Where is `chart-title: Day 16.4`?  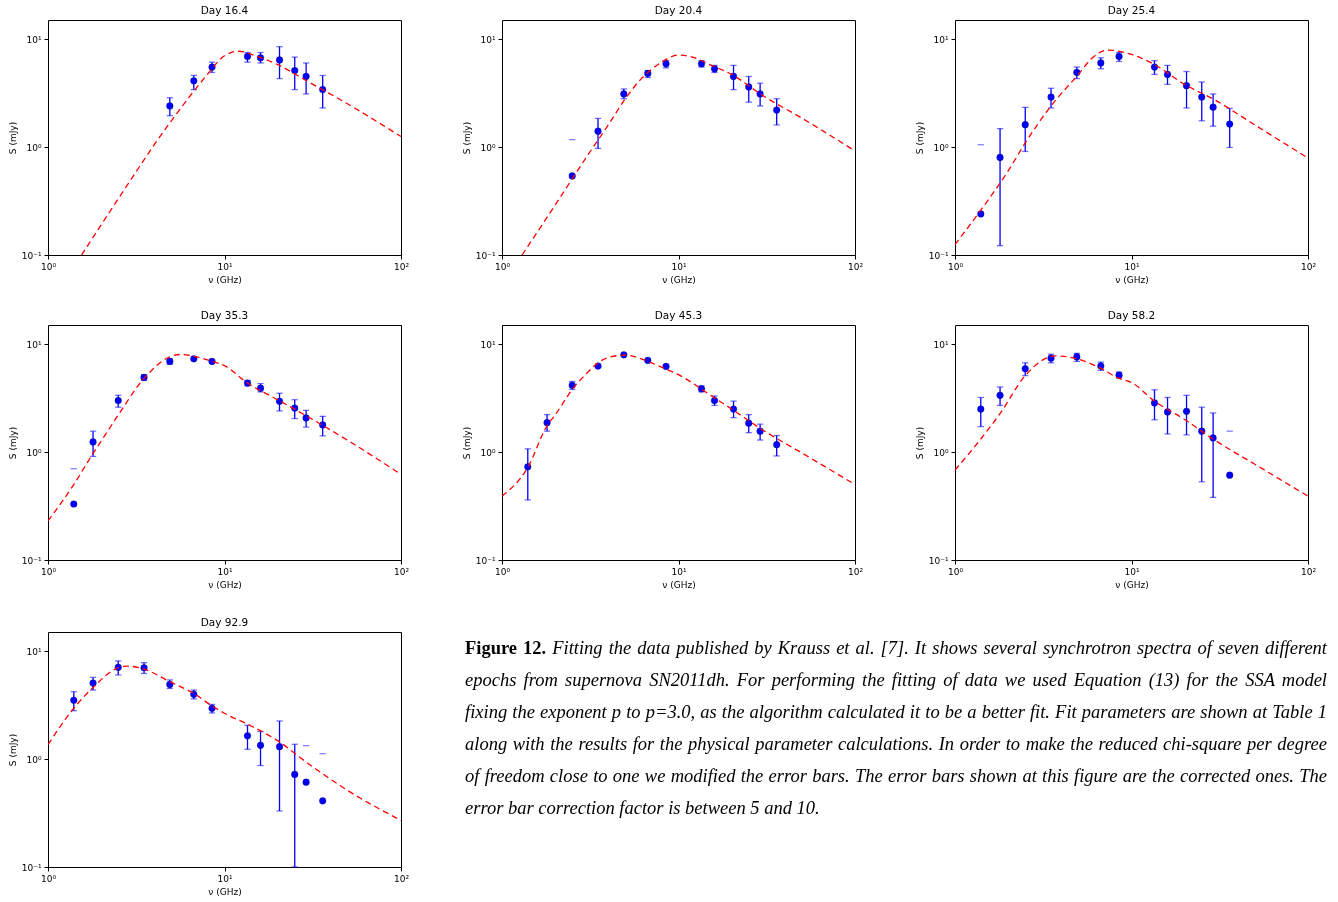
chart-title: Day 16.4 is located at coordinates (224, 9).